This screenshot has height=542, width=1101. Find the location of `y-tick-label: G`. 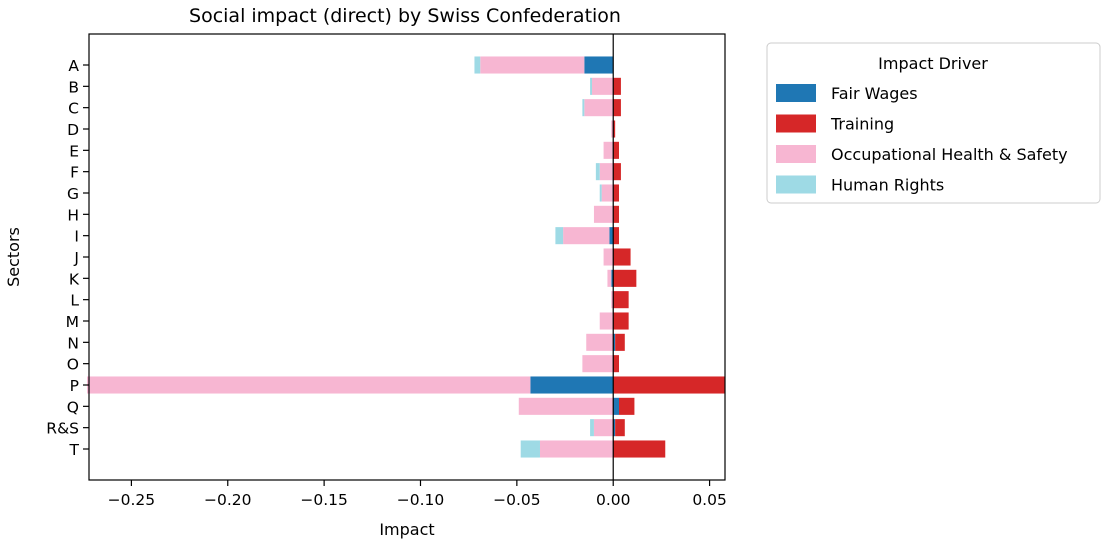

y-tick-label: G is located at coordinates (73, 194).